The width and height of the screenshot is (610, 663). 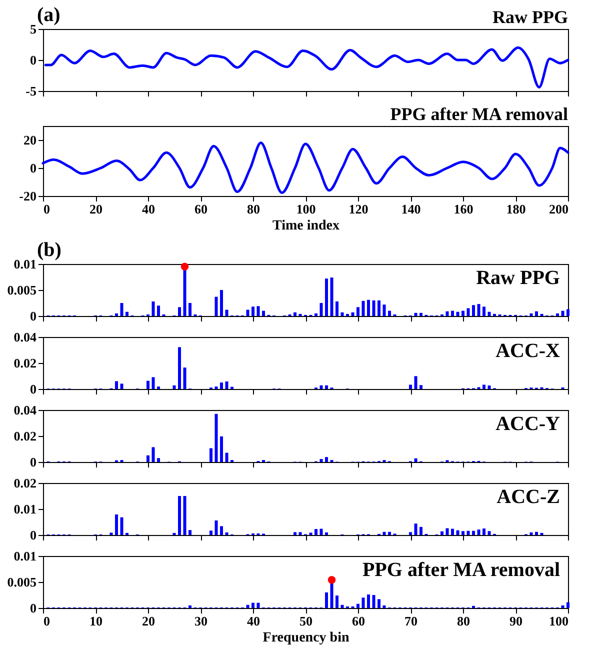 I want to click on y-tick-label: -5, so click(x=31, y=91).